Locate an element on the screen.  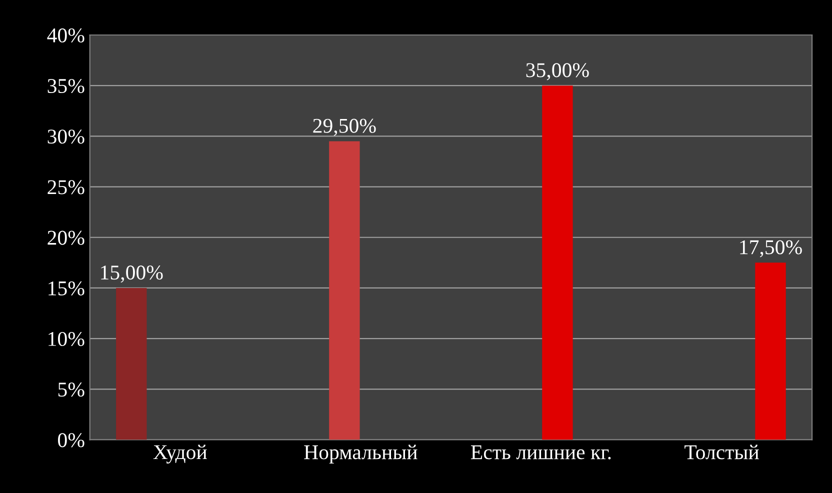
y-tick-label: 30% is located at coordinates (66, 137).